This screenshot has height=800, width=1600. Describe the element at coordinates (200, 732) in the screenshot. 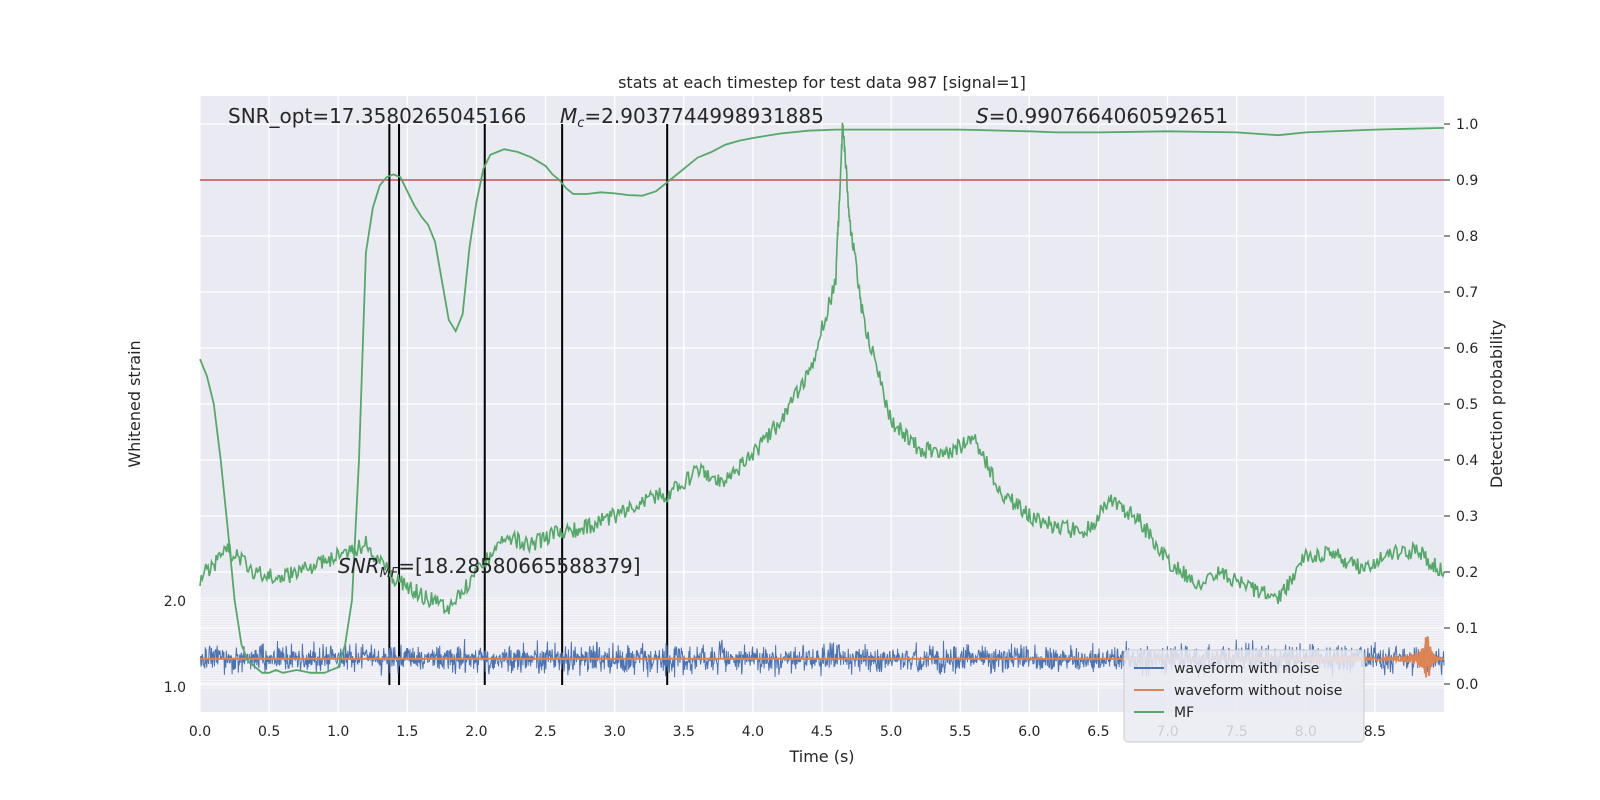

I see `x-tick-label-0: 0.0` at that location.